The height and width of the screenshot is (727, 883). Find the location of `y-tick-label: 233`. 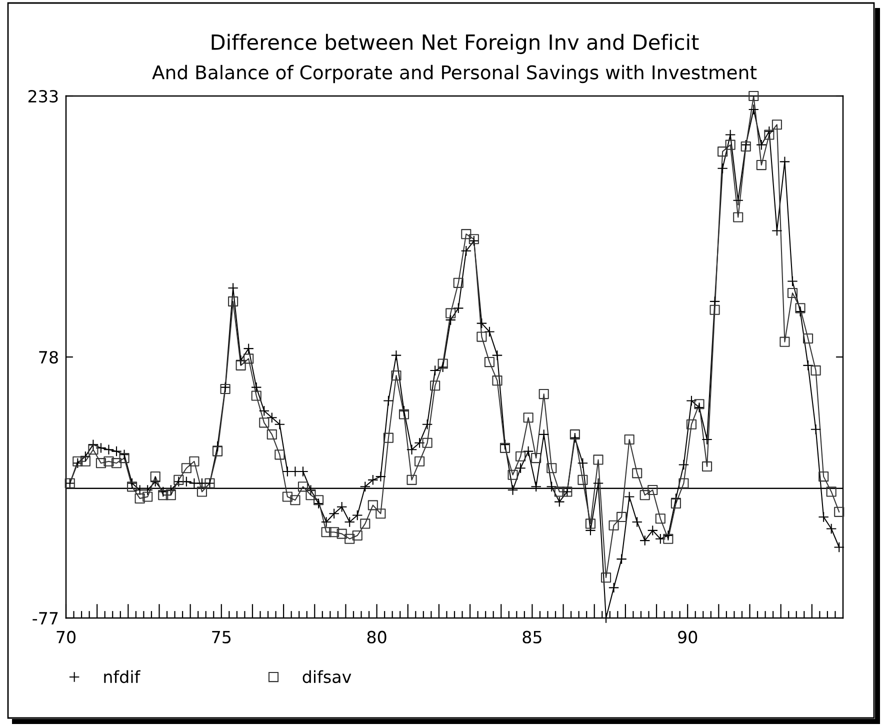

y-tick-label: 233 is located at coordinates (43, 96).